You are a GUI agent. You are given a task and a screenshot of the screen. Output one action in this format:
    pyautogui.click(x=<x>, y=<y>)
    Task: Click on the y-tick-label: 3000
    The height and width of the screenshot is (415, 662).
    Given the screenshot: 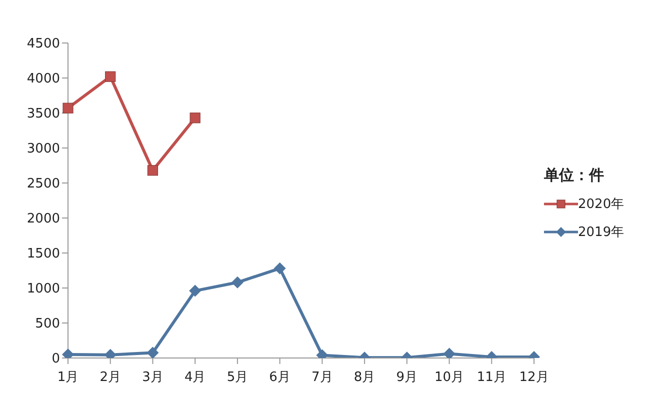 What is the action you would take?
    pyautogui.click(x=43, y=149)
    